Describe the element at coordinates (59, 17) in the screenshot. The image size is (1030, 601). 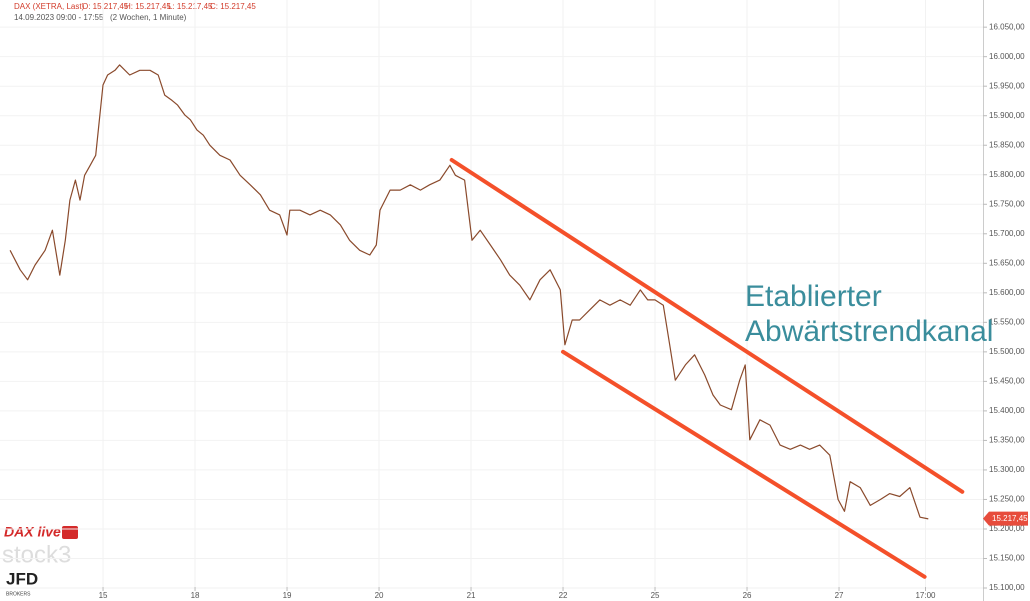
I see `subtitle: 14.09.2023 09:00 - 17:55` at that location.